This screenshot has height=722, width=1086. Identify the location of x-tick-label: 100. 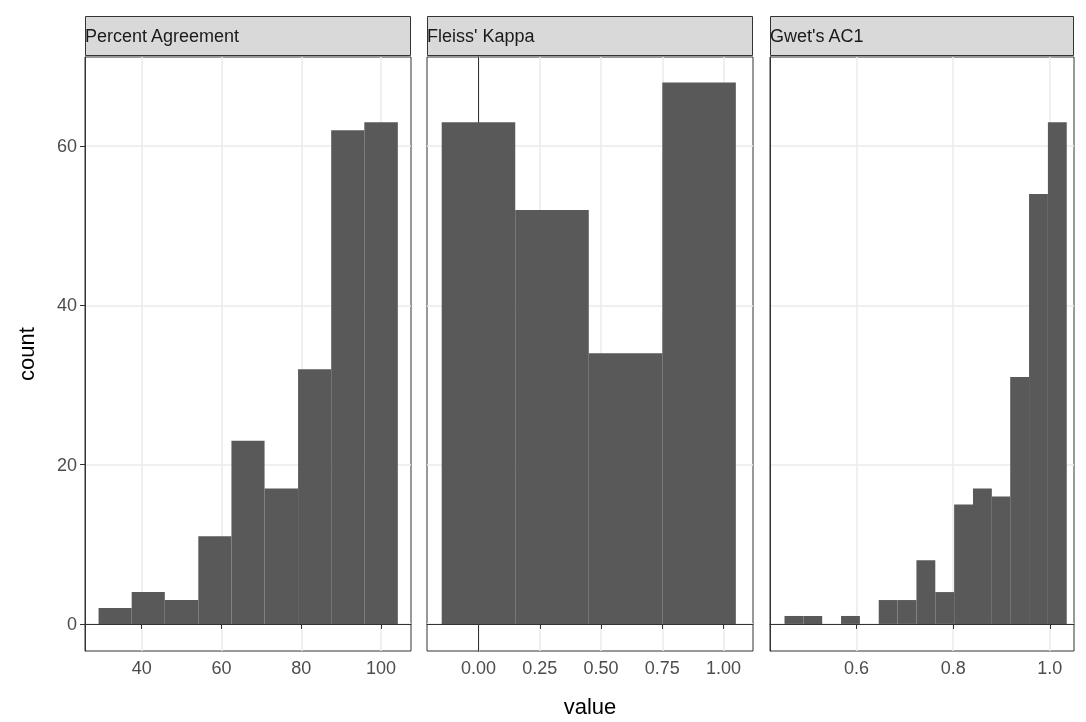
(381, 668).